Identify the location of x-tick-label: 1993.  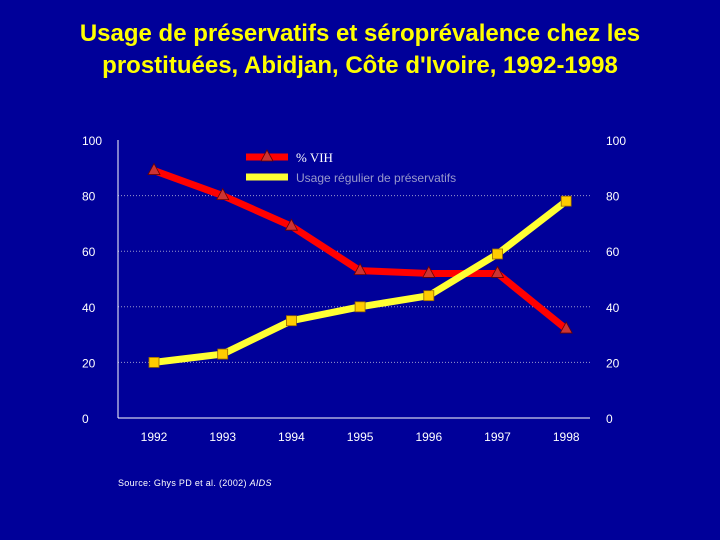
(222, 437).